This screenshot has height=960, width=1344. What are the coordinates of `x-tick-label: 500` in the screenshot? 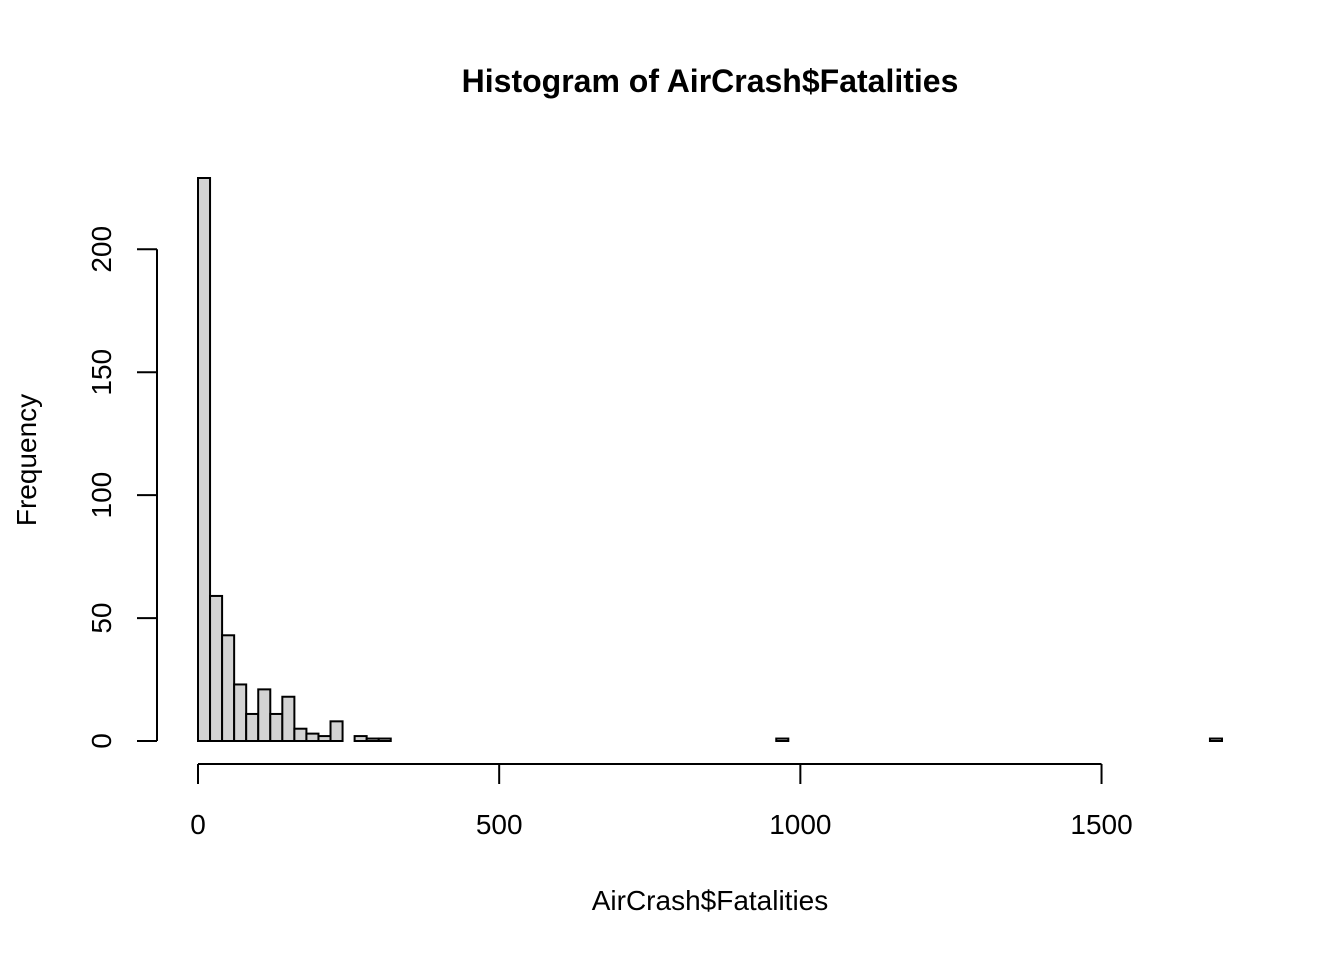 It's located at (499, 824).